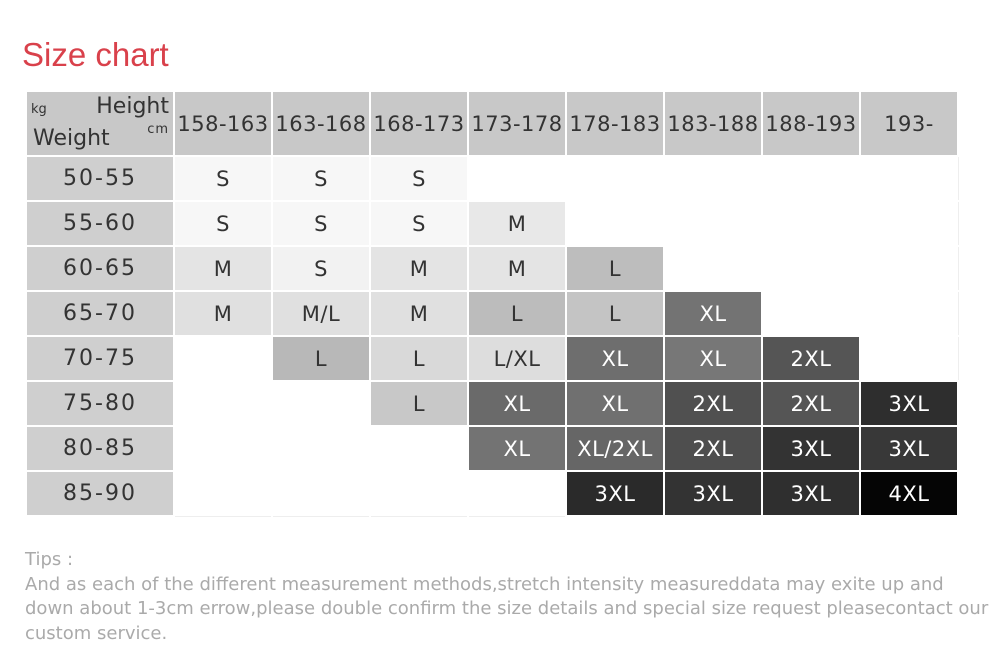 The image size is (1000, 670). What do you see at coordinates (909, 123) in the screenshot?
I see `height-header: 193-` at bounding box center [909, 123].